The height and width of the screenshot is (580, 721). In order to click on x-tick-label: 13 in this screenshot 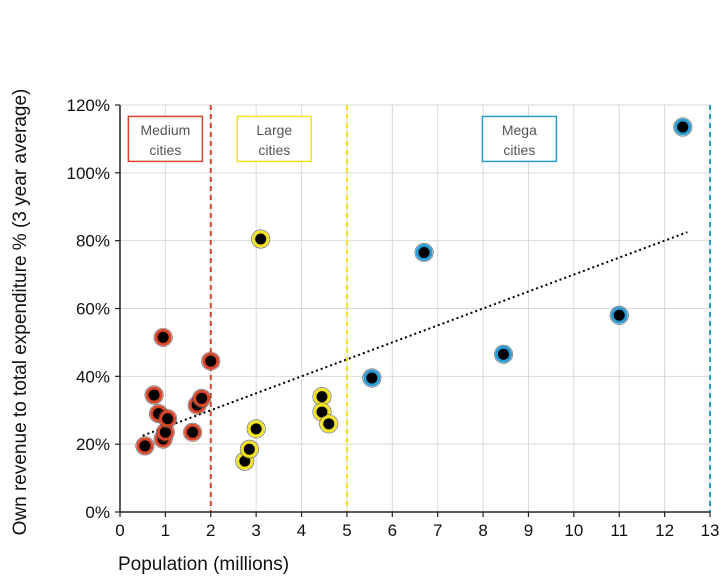, I will do `click(710, 530)`.